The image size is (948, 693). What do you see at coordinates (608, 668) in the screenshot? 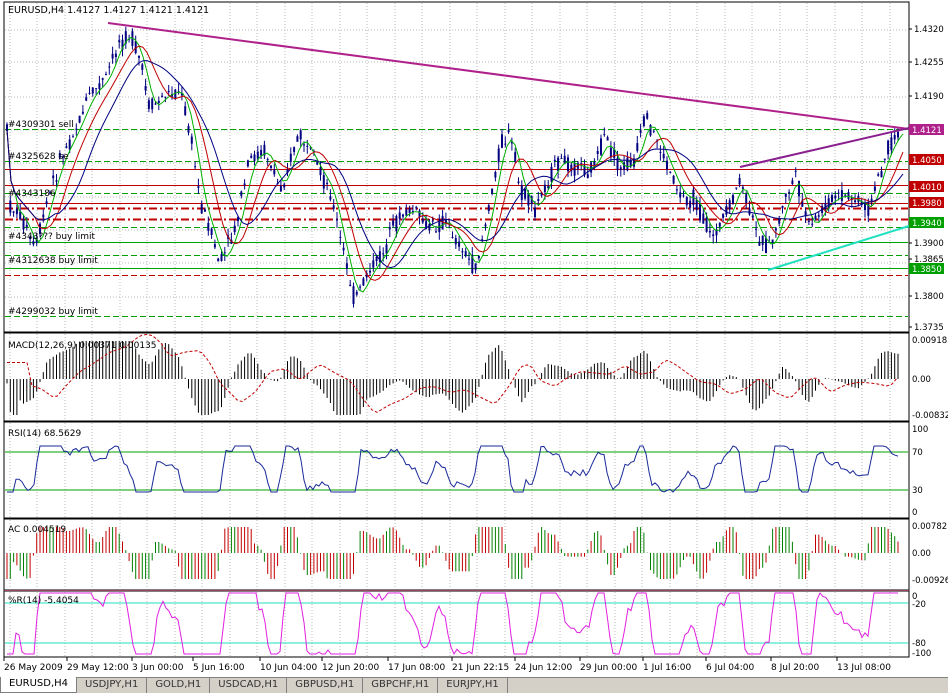
I see `time-tick: 29 Jun 00:00` at bounding box center [608, 668].